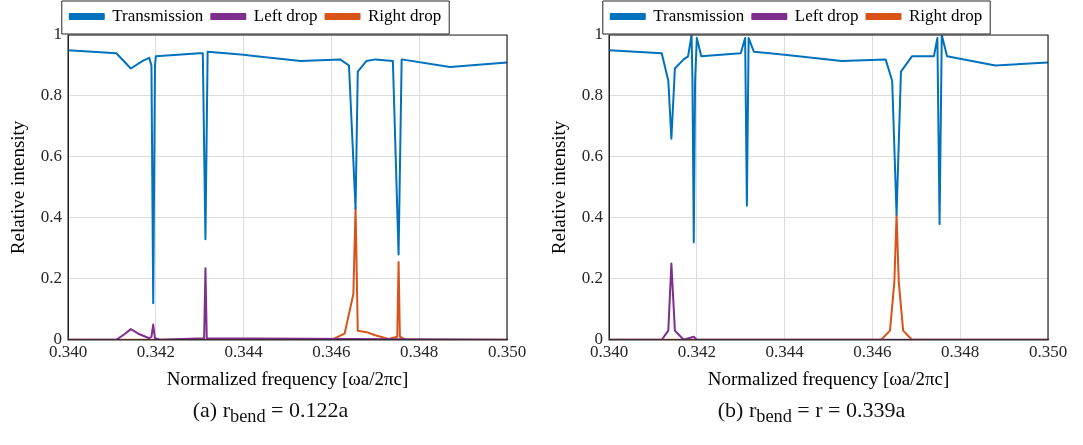 The height and width of the screenshot is (445, 1083). I want to click on text: (a) r$_{bend}$ = 0.122a, so click(270, 412).